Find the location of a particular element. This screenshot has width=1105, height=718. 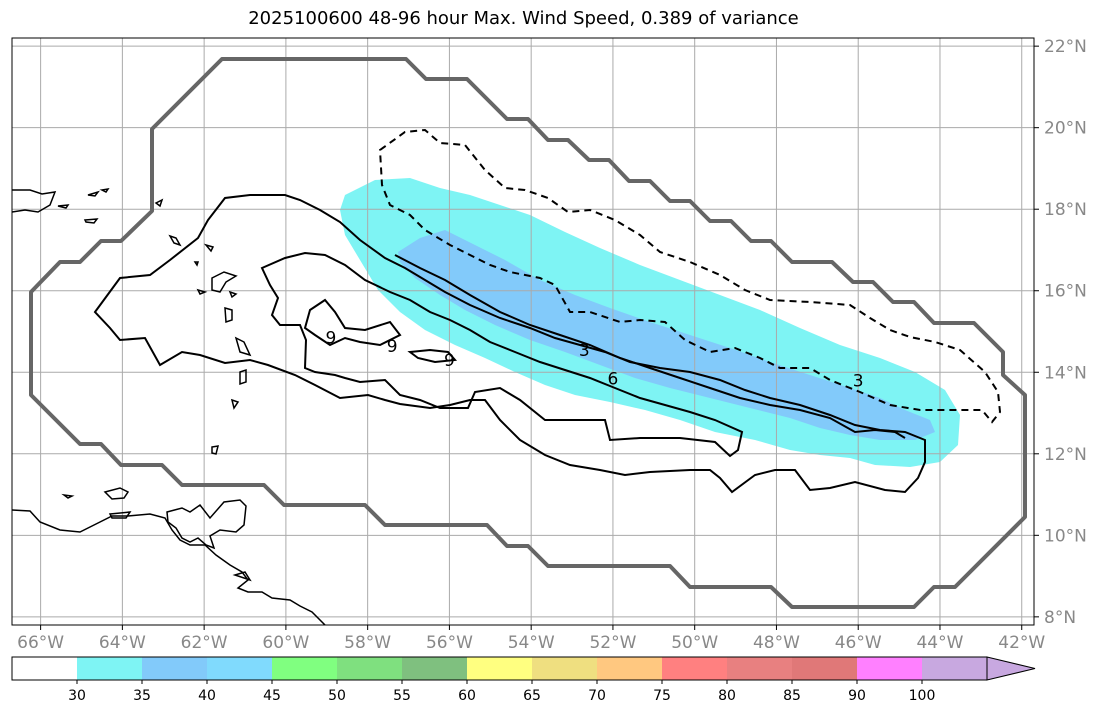

lon-tick-label: 60°W is located at coordinates (285, 643).